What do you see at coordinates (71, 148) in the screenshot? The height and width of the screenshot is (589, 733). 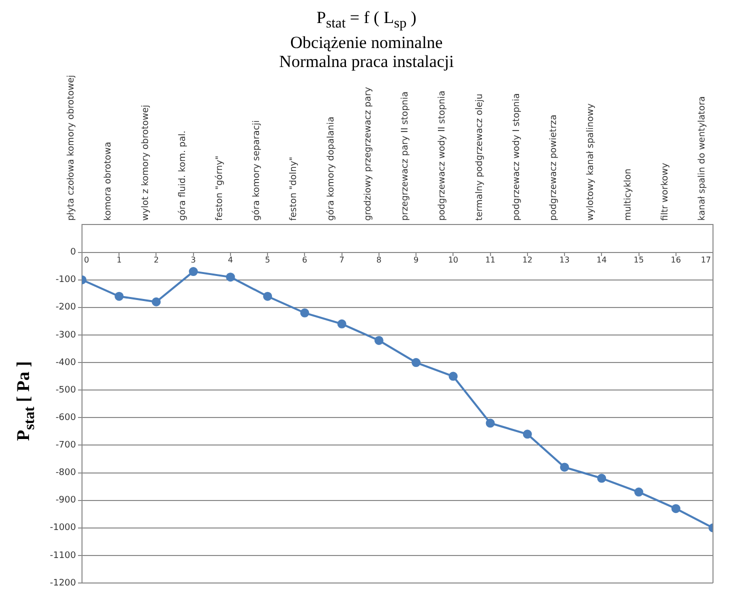 I see `x-tick-label: płyta czołowa komory obrotowej` at bounding box center [71, 148].